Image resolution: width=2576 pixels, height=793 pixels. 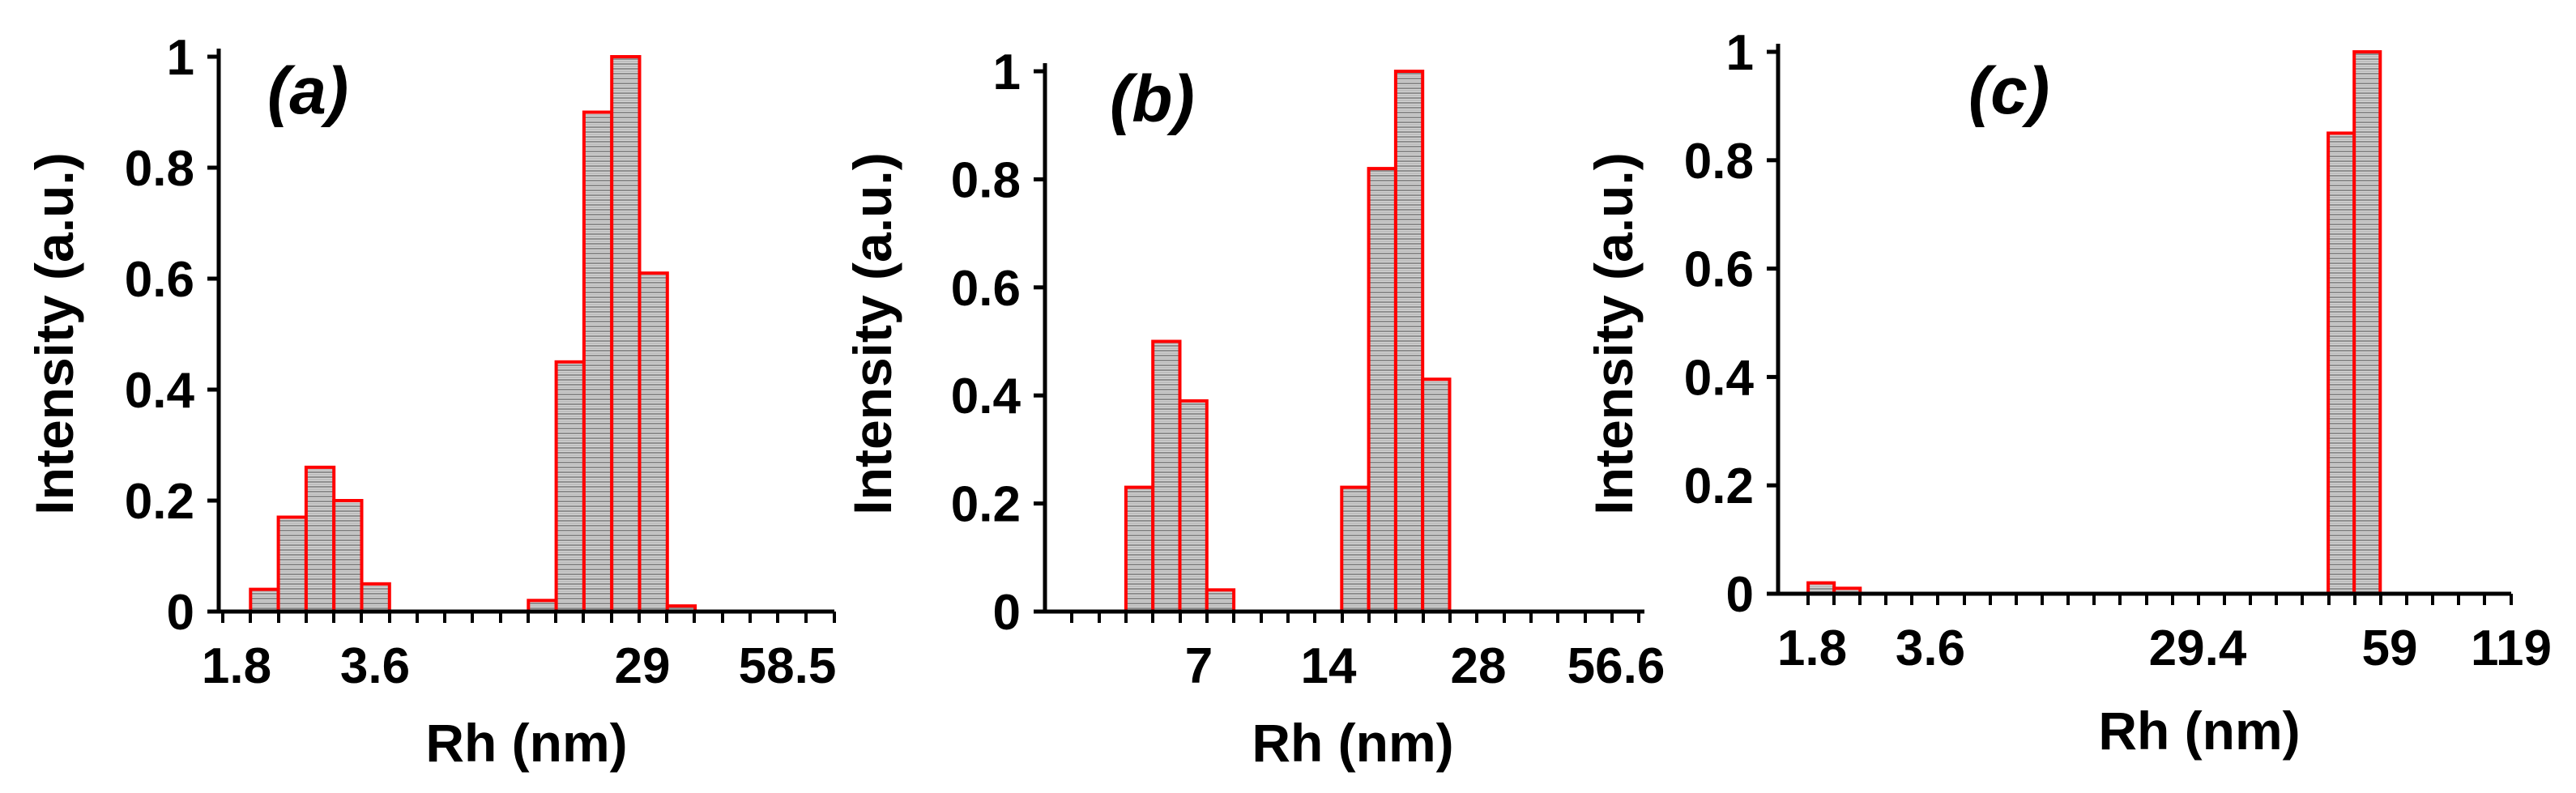 What do you see at coordinates (643, 666) in the screenshot?
I see `x-tick-label: 29` at bounding box center [643, 666].